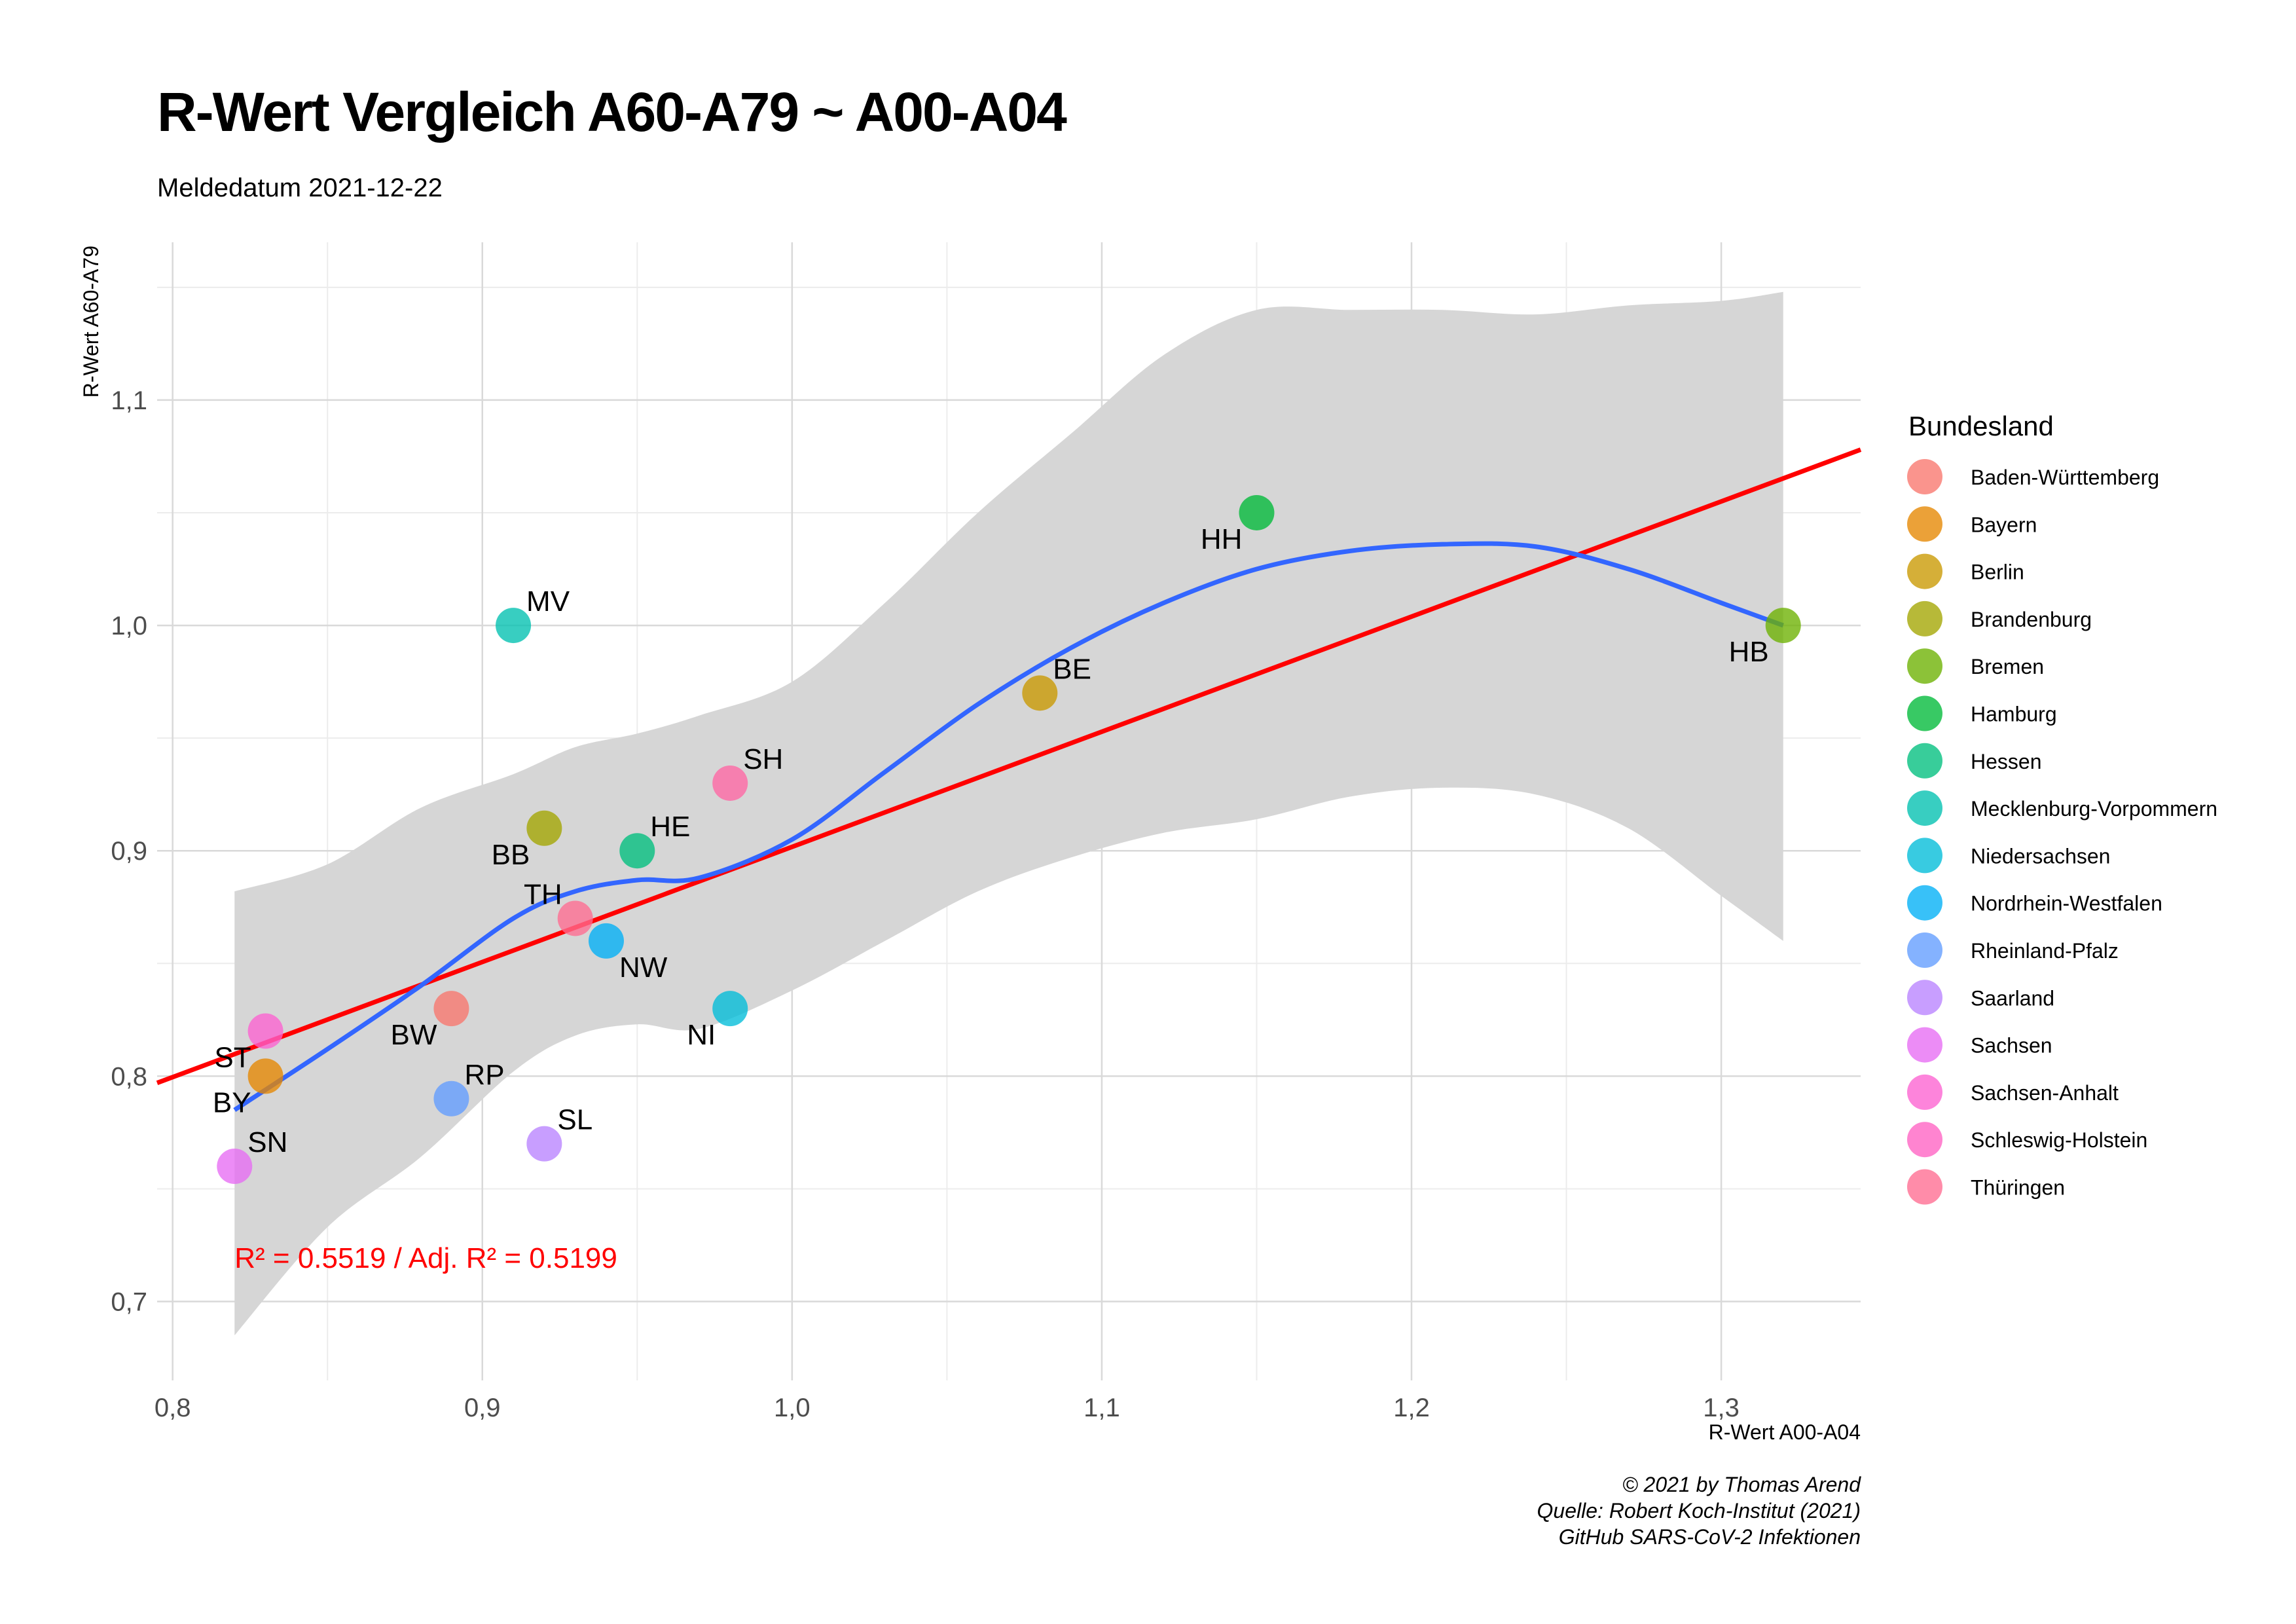  Describe the element at coordinates (232, 1102) in the screenshot. I see `point-label: BY` at that location.